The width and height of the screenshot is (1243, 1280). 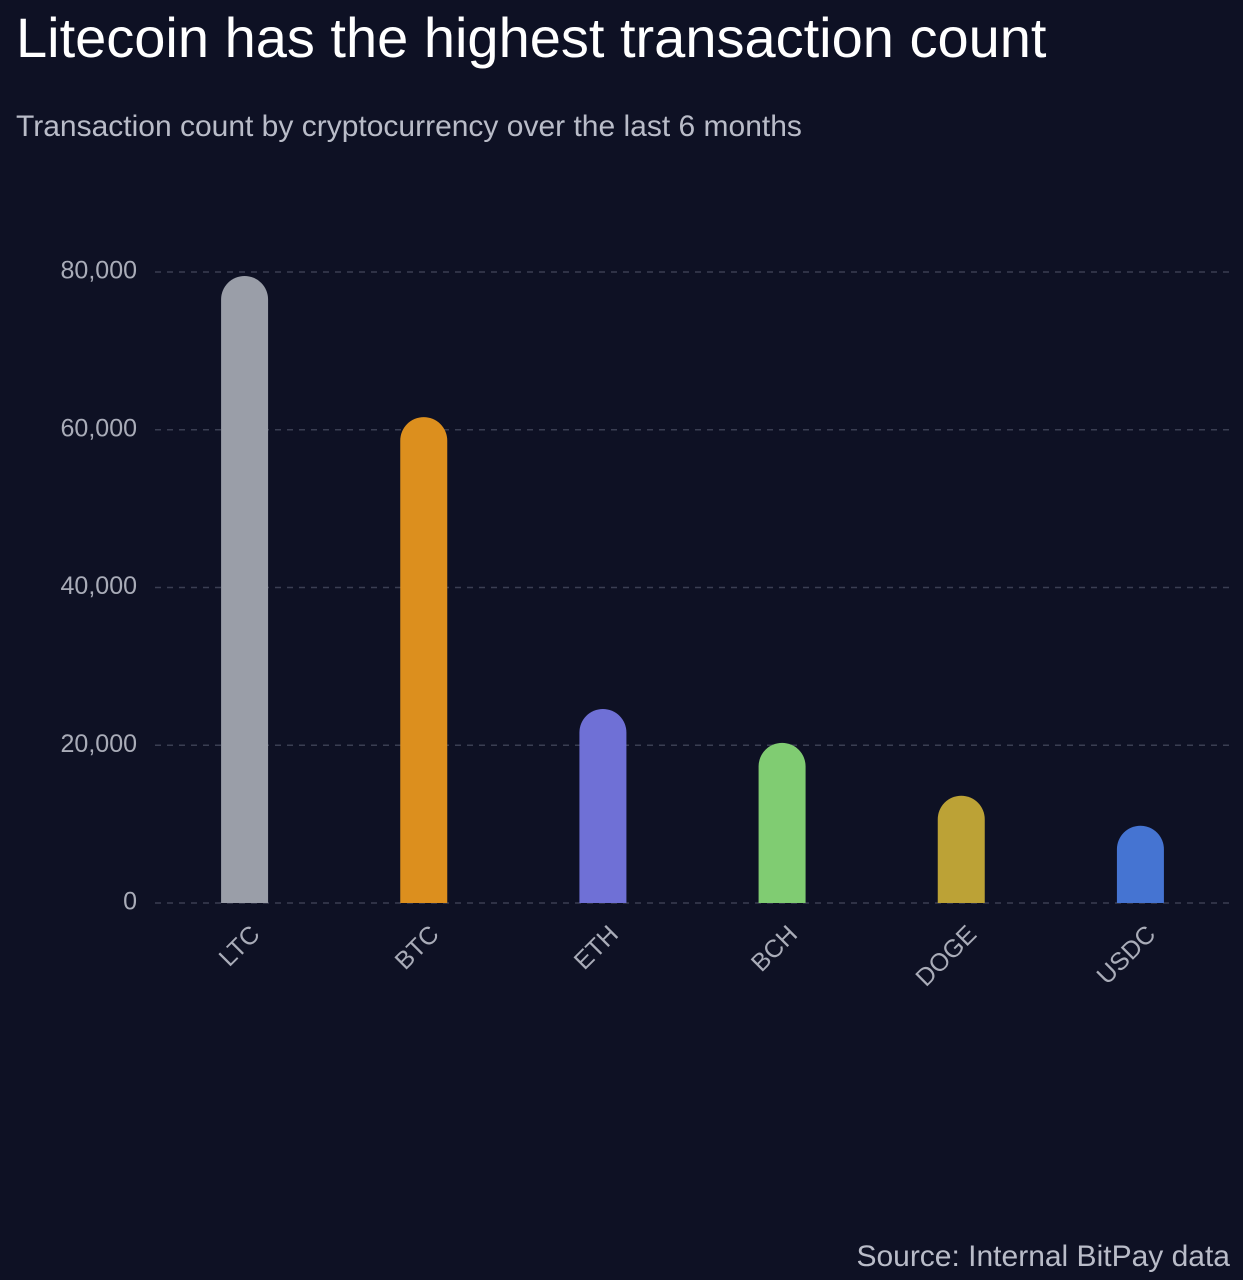 What do you see at coordinates (99, 271) in the screenshot?
I see `y-tick-label: 80,000` at bounding box center [99, 271].